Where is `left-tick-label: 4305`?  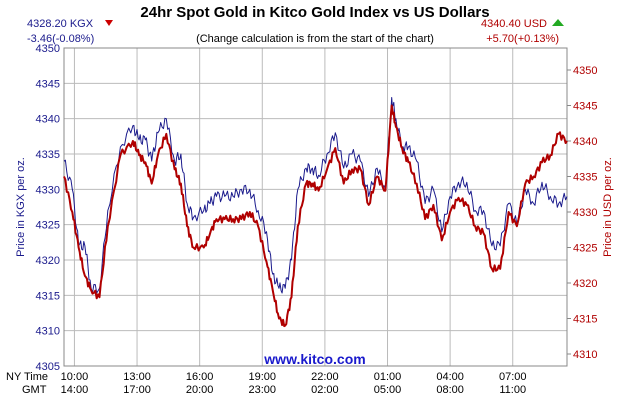 left-tick-label: 4305 is located at coordinates (48, 367).